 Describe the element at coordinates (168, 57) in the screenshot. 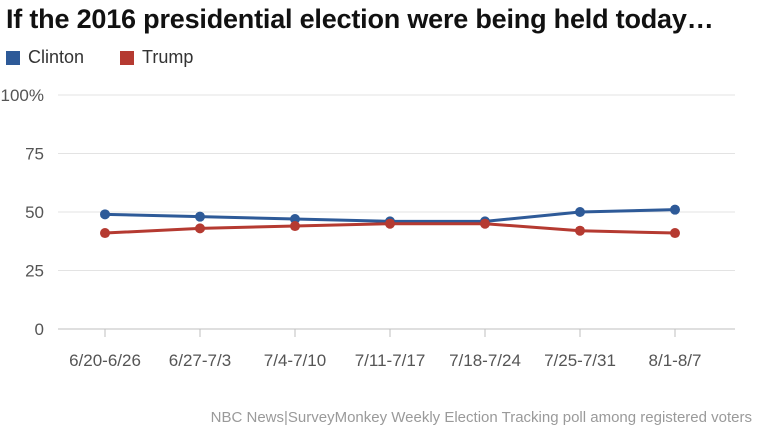

I see `legend-label-trump: Trump` at that location.